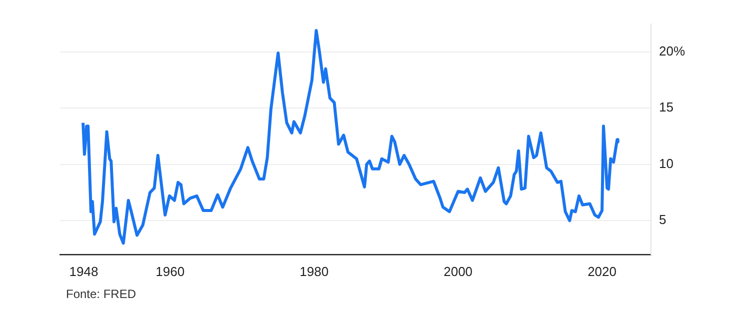  Describe the element at coordinates (458, 271) in the screenshot. I see `x-tick-label: 2000` at that location.